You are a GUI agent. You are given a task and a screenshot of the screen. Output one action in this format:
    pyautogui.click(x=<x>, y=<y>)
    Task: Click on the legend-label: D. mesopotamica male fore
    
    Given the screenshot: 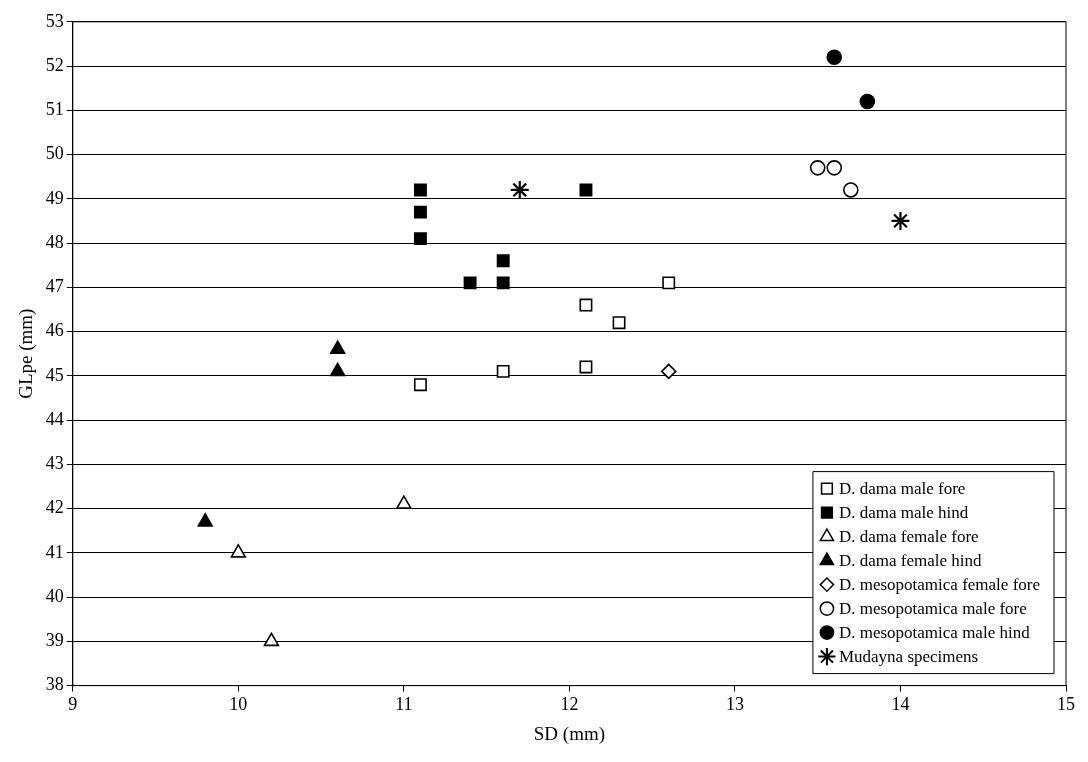 What is the action you would take?
    pyautogui.click(x=932, y=609)
    